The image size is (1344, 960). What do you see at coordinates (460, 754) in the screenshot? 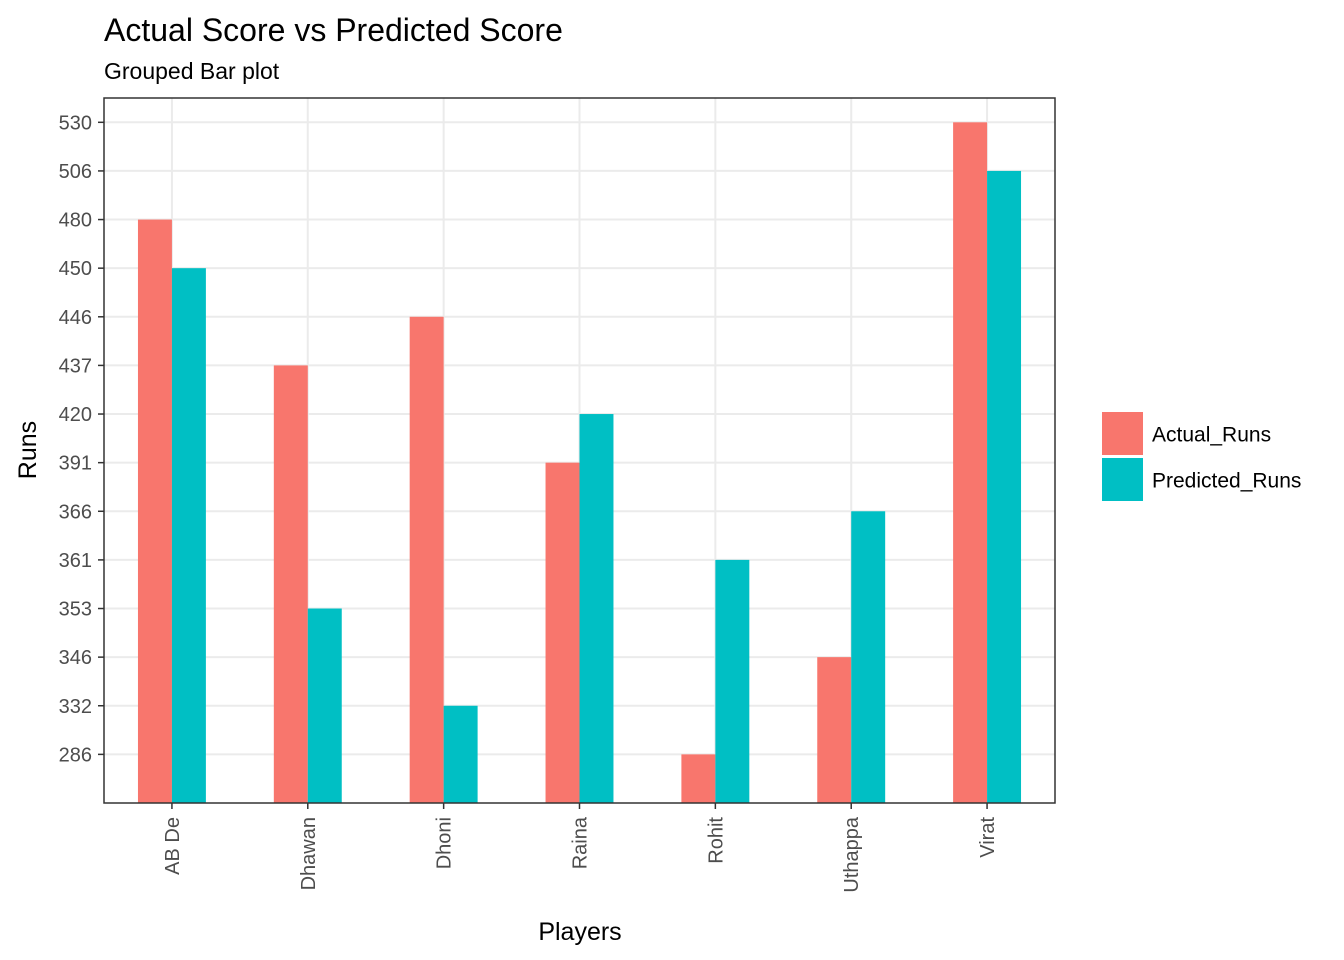
I see `bar-predicted-runs-dhoni` at bounding box center [460, 754].